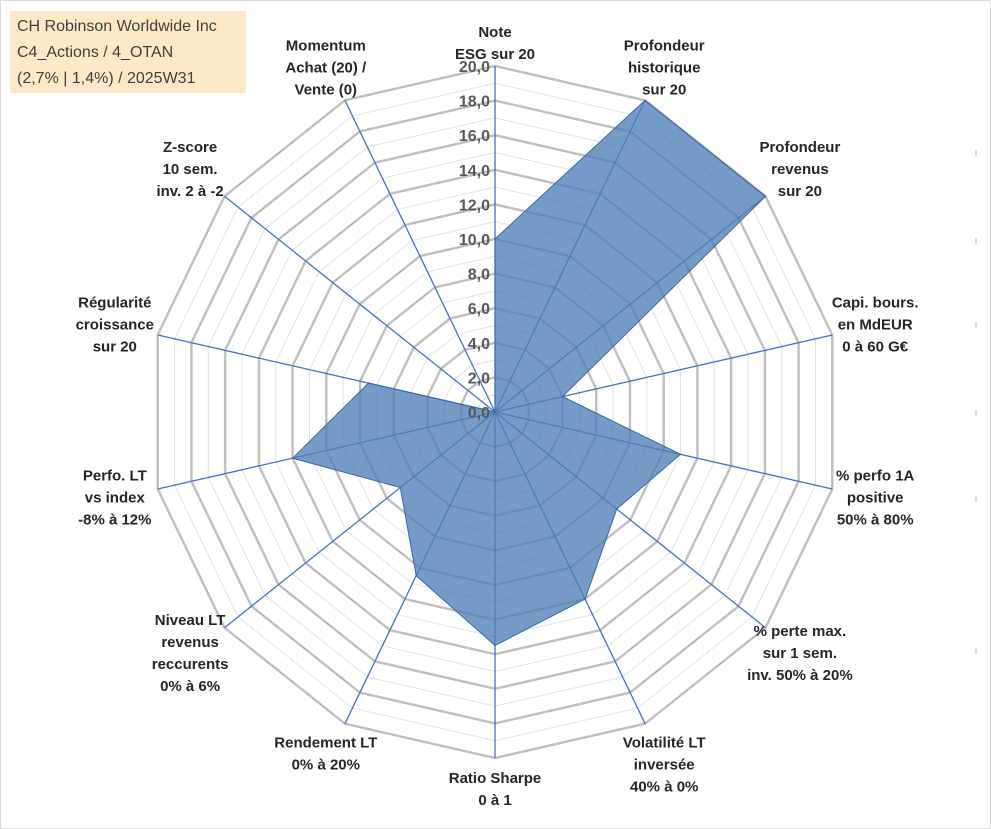 The width and height of the screenshot is (991, 829). What do you see at coordinates (495, 43) in the screenshot?
I see `axis-label-0: Note ESG sur 20` at bounding box center [495, 43].